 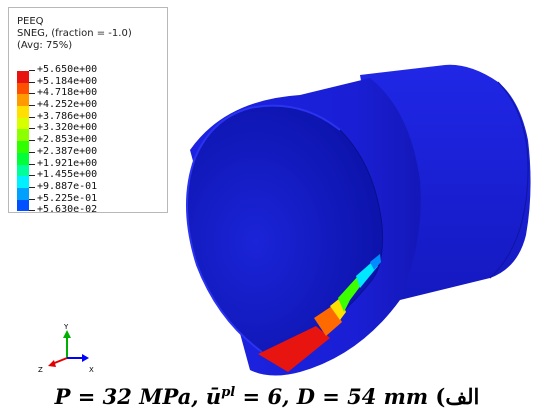 What do you see at coordinates (67, 81) in the screenshot?
I see `legend-value: +5.184e+00` at bounding box center [67, 81].